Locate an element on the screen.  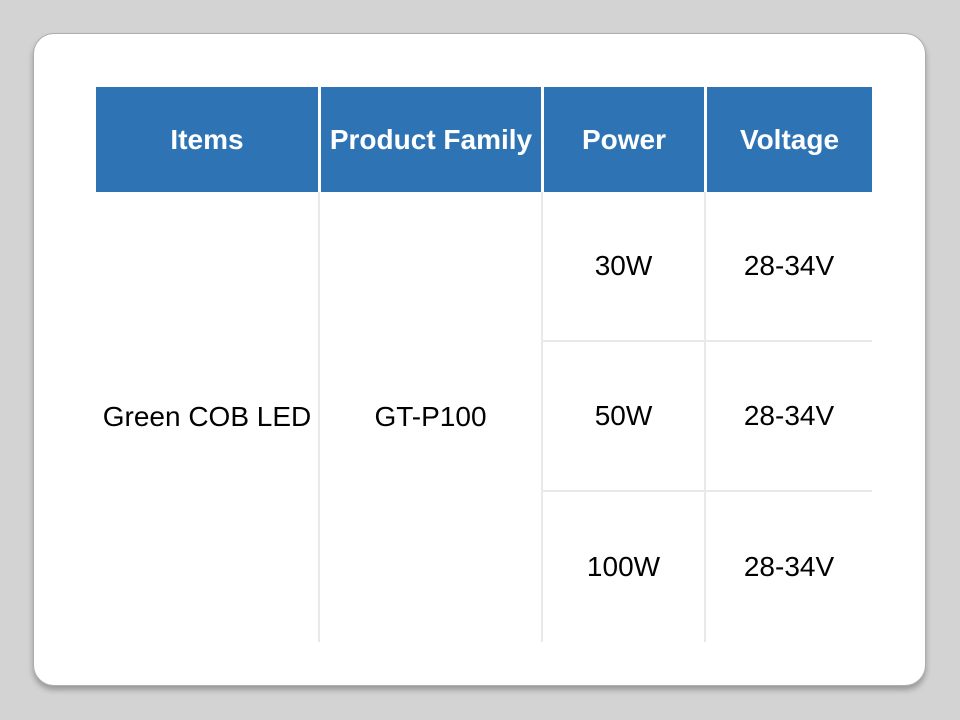
voltage-cell-row3: 28-34V is located at coordinates (788, 567).